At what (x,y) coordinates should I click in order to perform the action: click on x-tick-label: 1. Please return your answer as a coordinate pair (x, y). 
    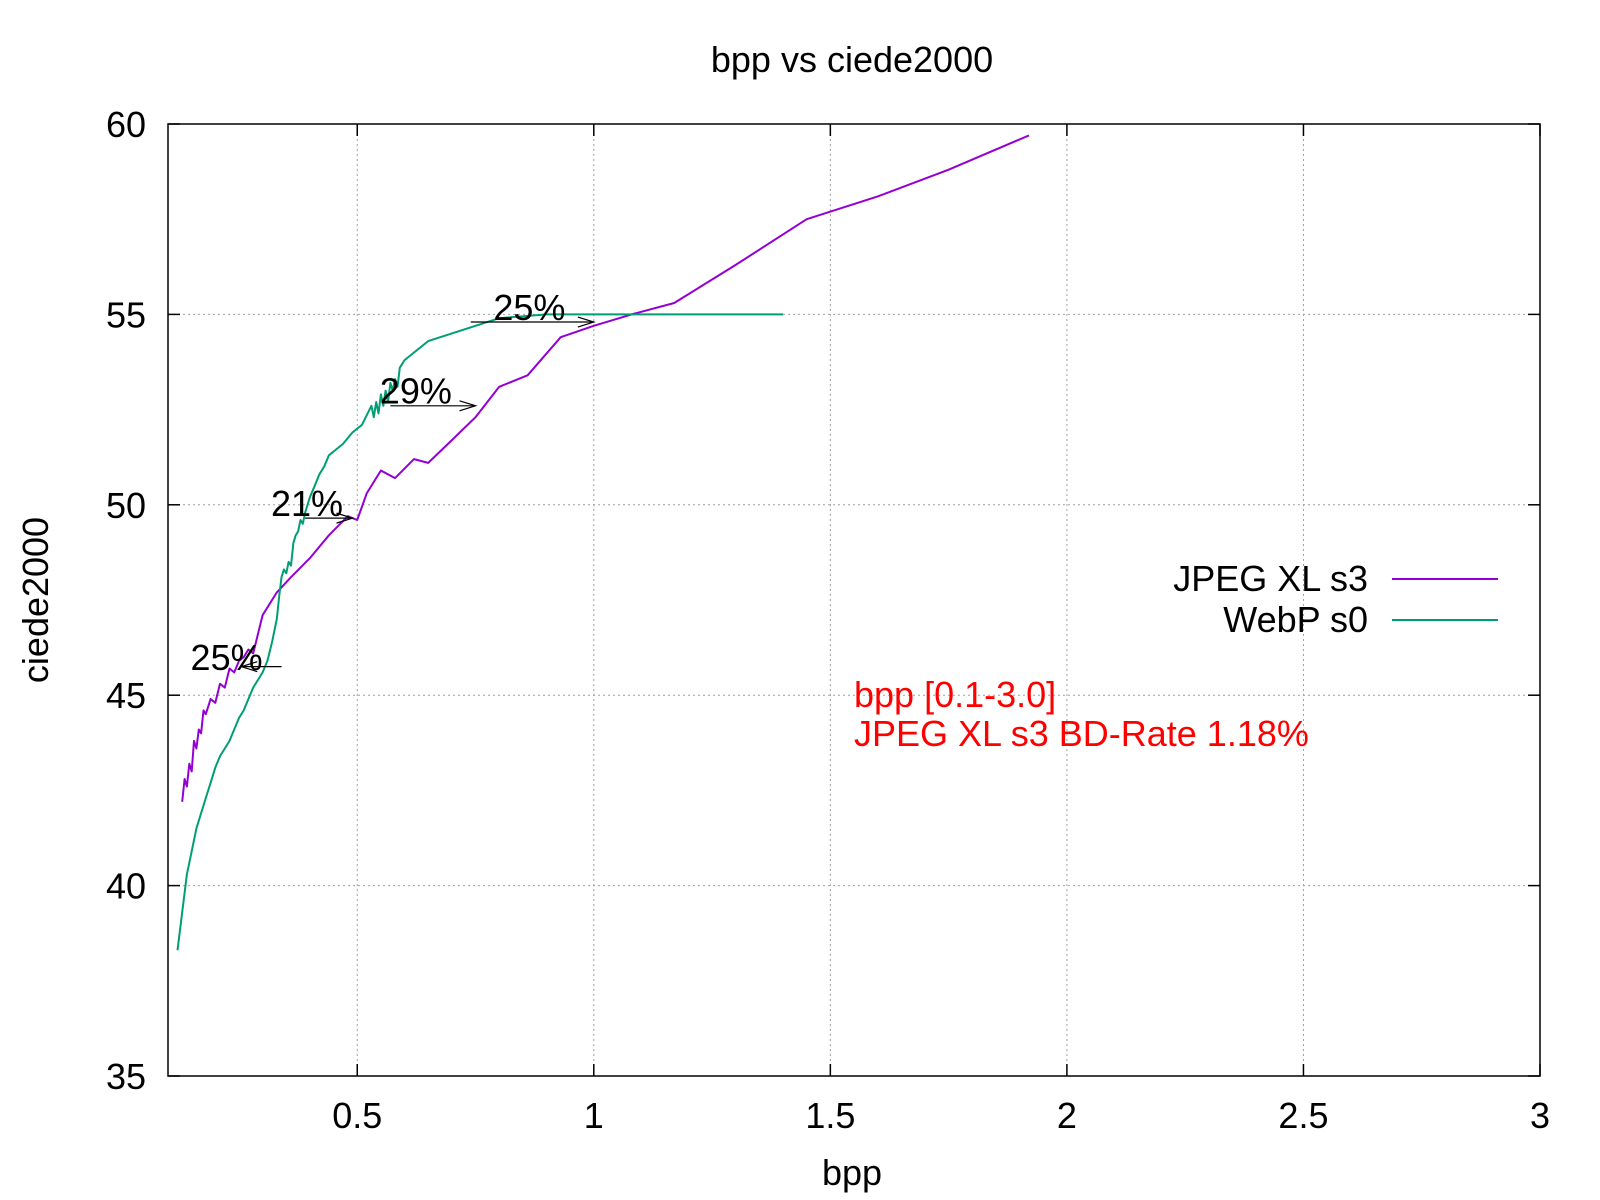
    Looking at the image, I should click on (594, 1115).